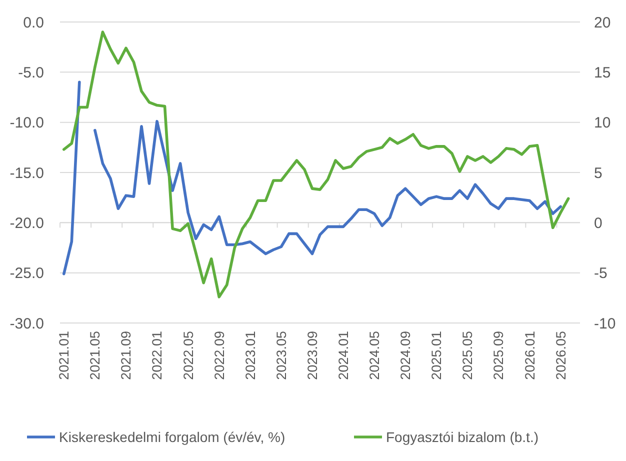 Image resolution: width=626 pixels, height=461 pixels. What do you see at coordinates (602, 123) in the screenshot?
I see `y2-tick-label: 10` at bounding box center [602, 123].